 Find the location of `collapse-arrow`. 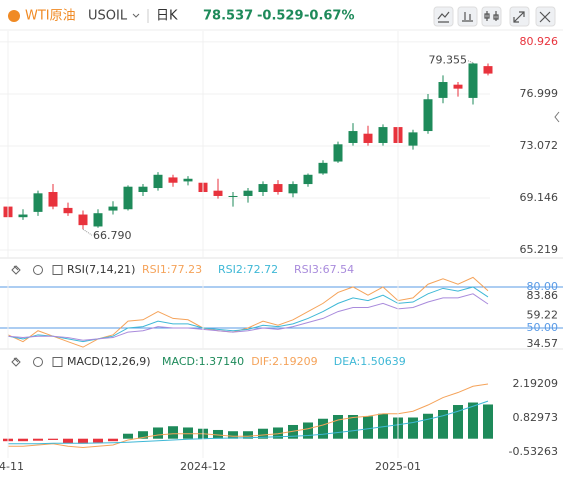

collapse-arrow is located at coordinates (557, 117).